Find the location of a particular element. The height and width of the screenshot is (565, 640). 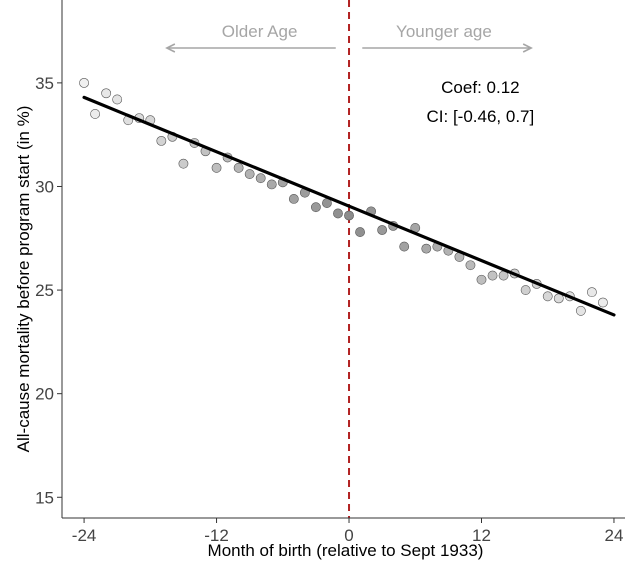

x-axis-ticks: -24 -12 0 12 24 is located at coordinates (347, 531).